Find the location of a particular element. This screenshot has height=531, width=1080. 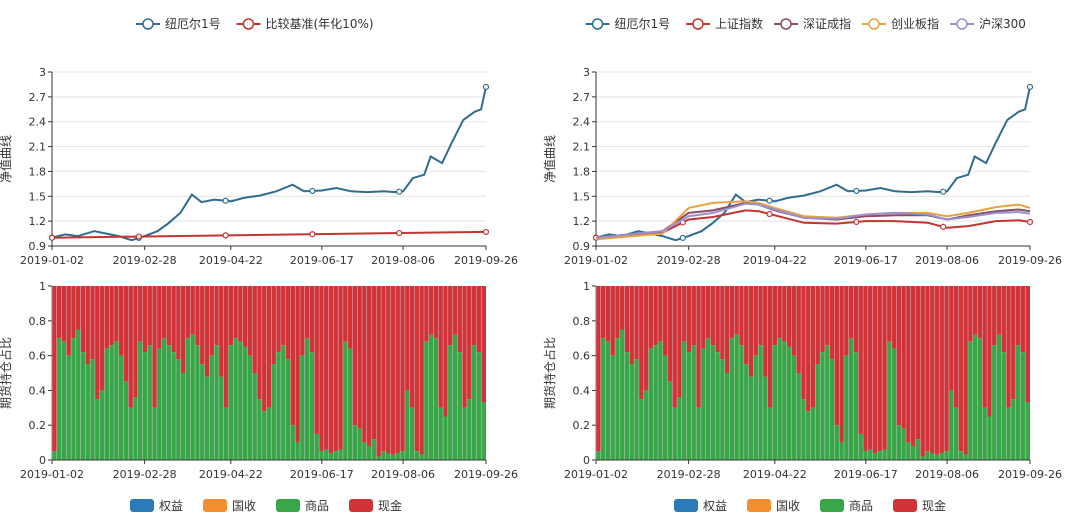

legend-swatch is located at coordinates (832, 505).